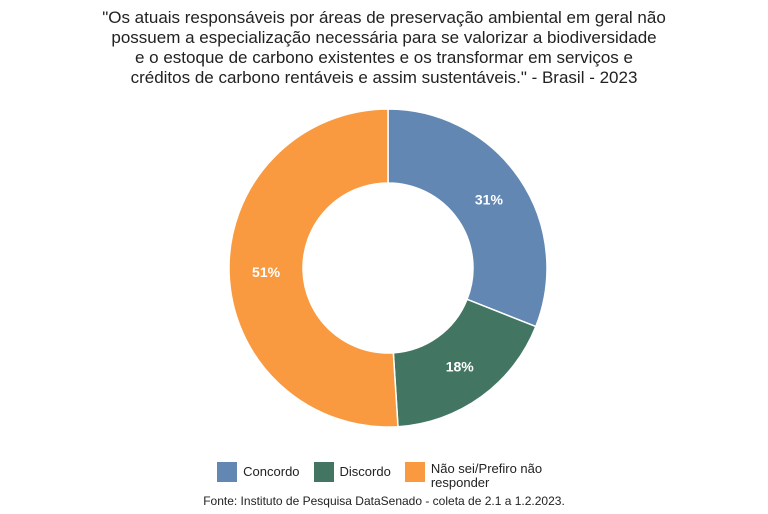  I want to click on slice-label-0: 31%, so click(489, 199).